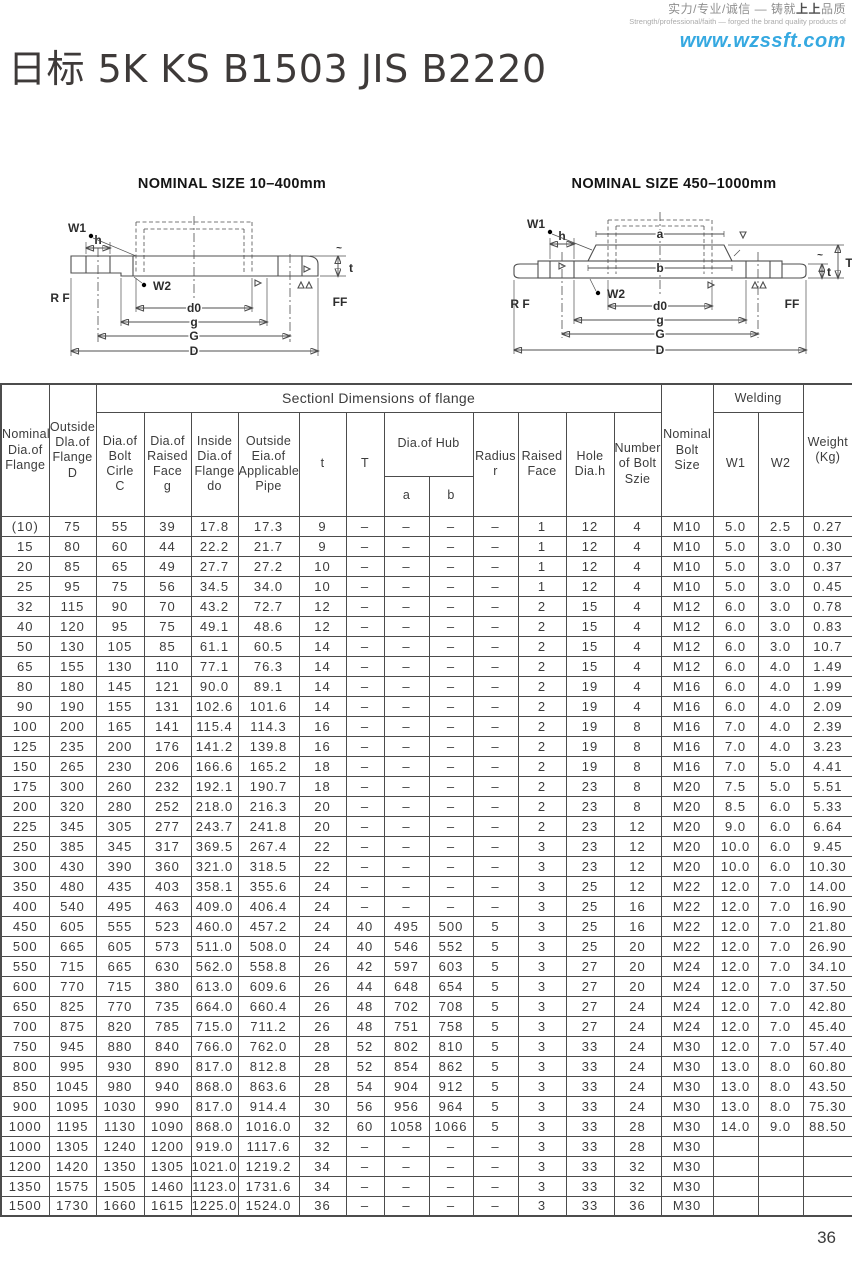  Describe the element at coordinates (671, 274) in the screenshot. I see `diagram-large-sizes: NOMINAL SIZE 450–1000mm` at that location.